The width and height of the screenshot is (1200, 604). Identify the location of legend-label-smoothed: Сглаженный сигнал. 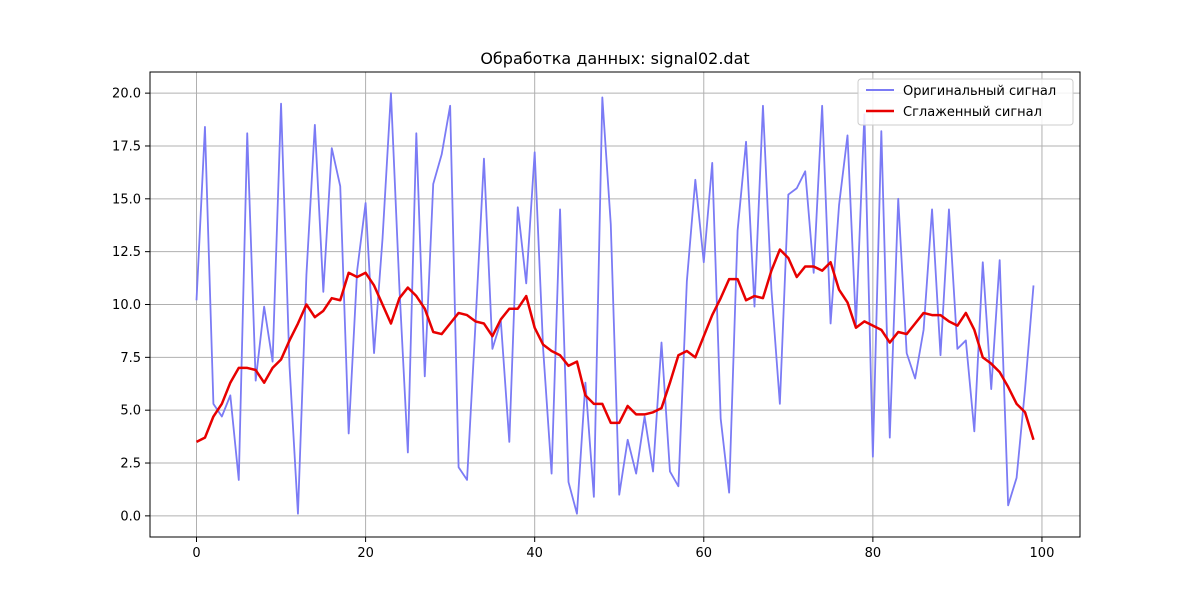
(972, 112).